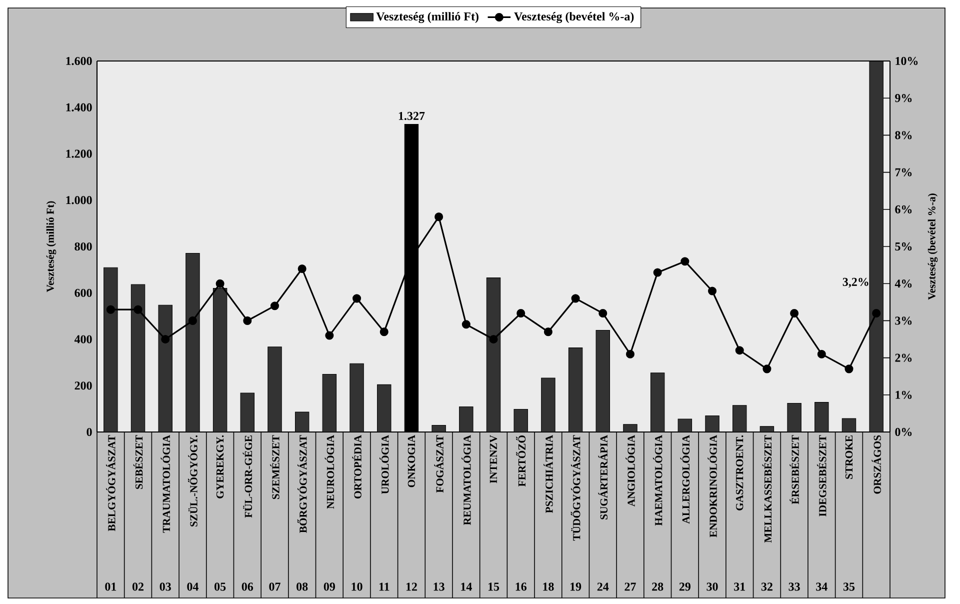 The image size is (960, 604). I want to click on x-tick-label: ANGIOLÓGIA, so click(630, 471).